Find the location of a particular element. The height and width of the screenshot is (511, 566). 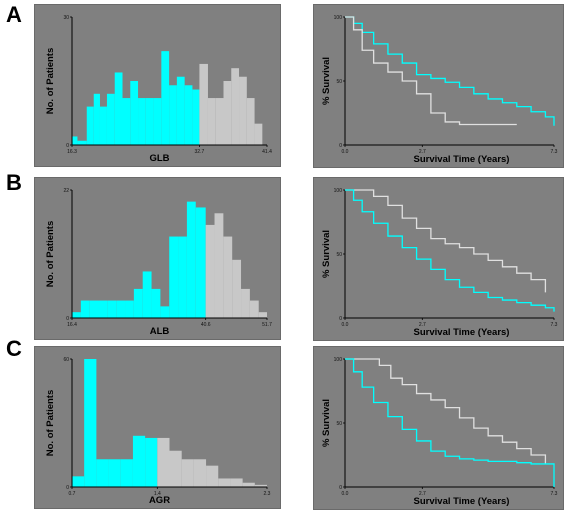

panel-letter-a: A is located at coordinates (14, 14).